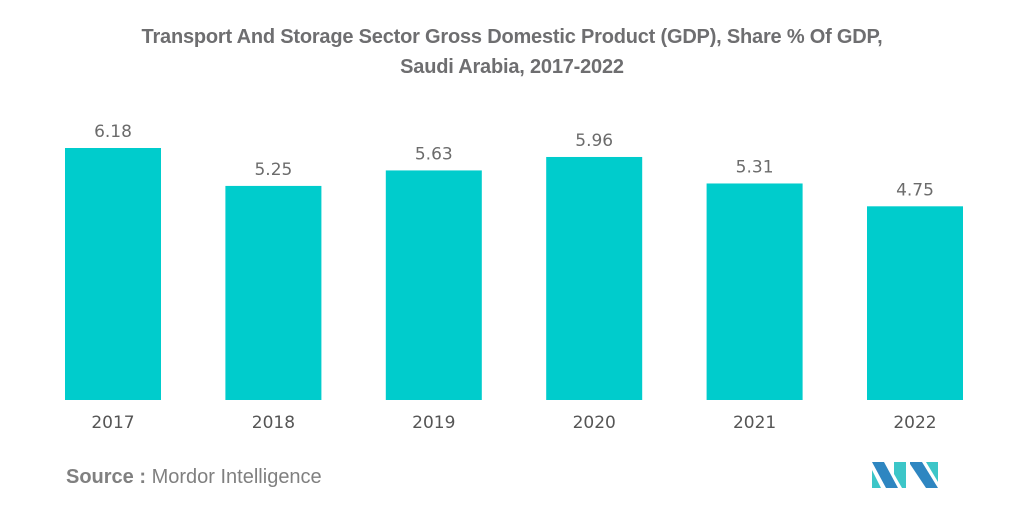 This screenshot has width=1024, height=515. Describe the element at coordinates (915, 190) in the screenshot. I see `data-label-2022: 4.75` at that location.